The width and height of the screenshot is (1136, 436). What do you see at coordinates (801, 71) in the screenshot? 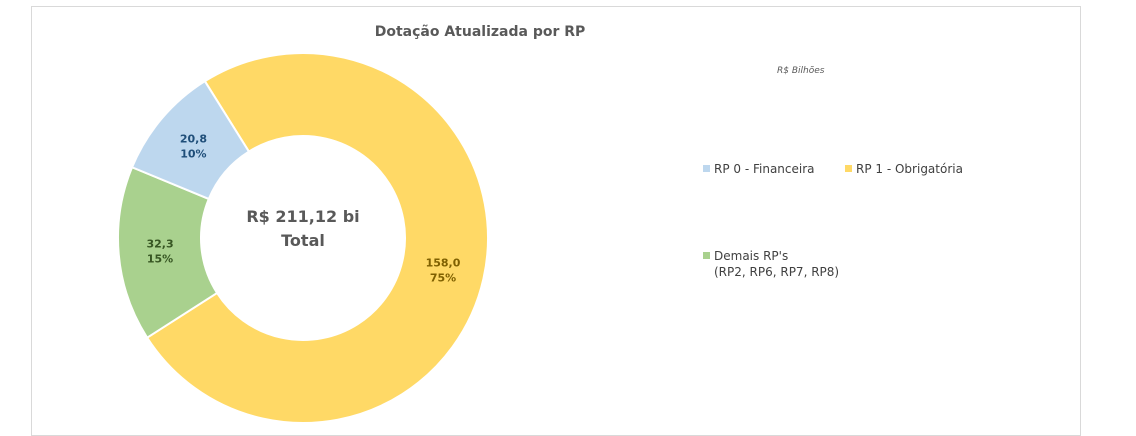
I see `unit-note: R$ Bilhões` at bounding box center [801, 71].